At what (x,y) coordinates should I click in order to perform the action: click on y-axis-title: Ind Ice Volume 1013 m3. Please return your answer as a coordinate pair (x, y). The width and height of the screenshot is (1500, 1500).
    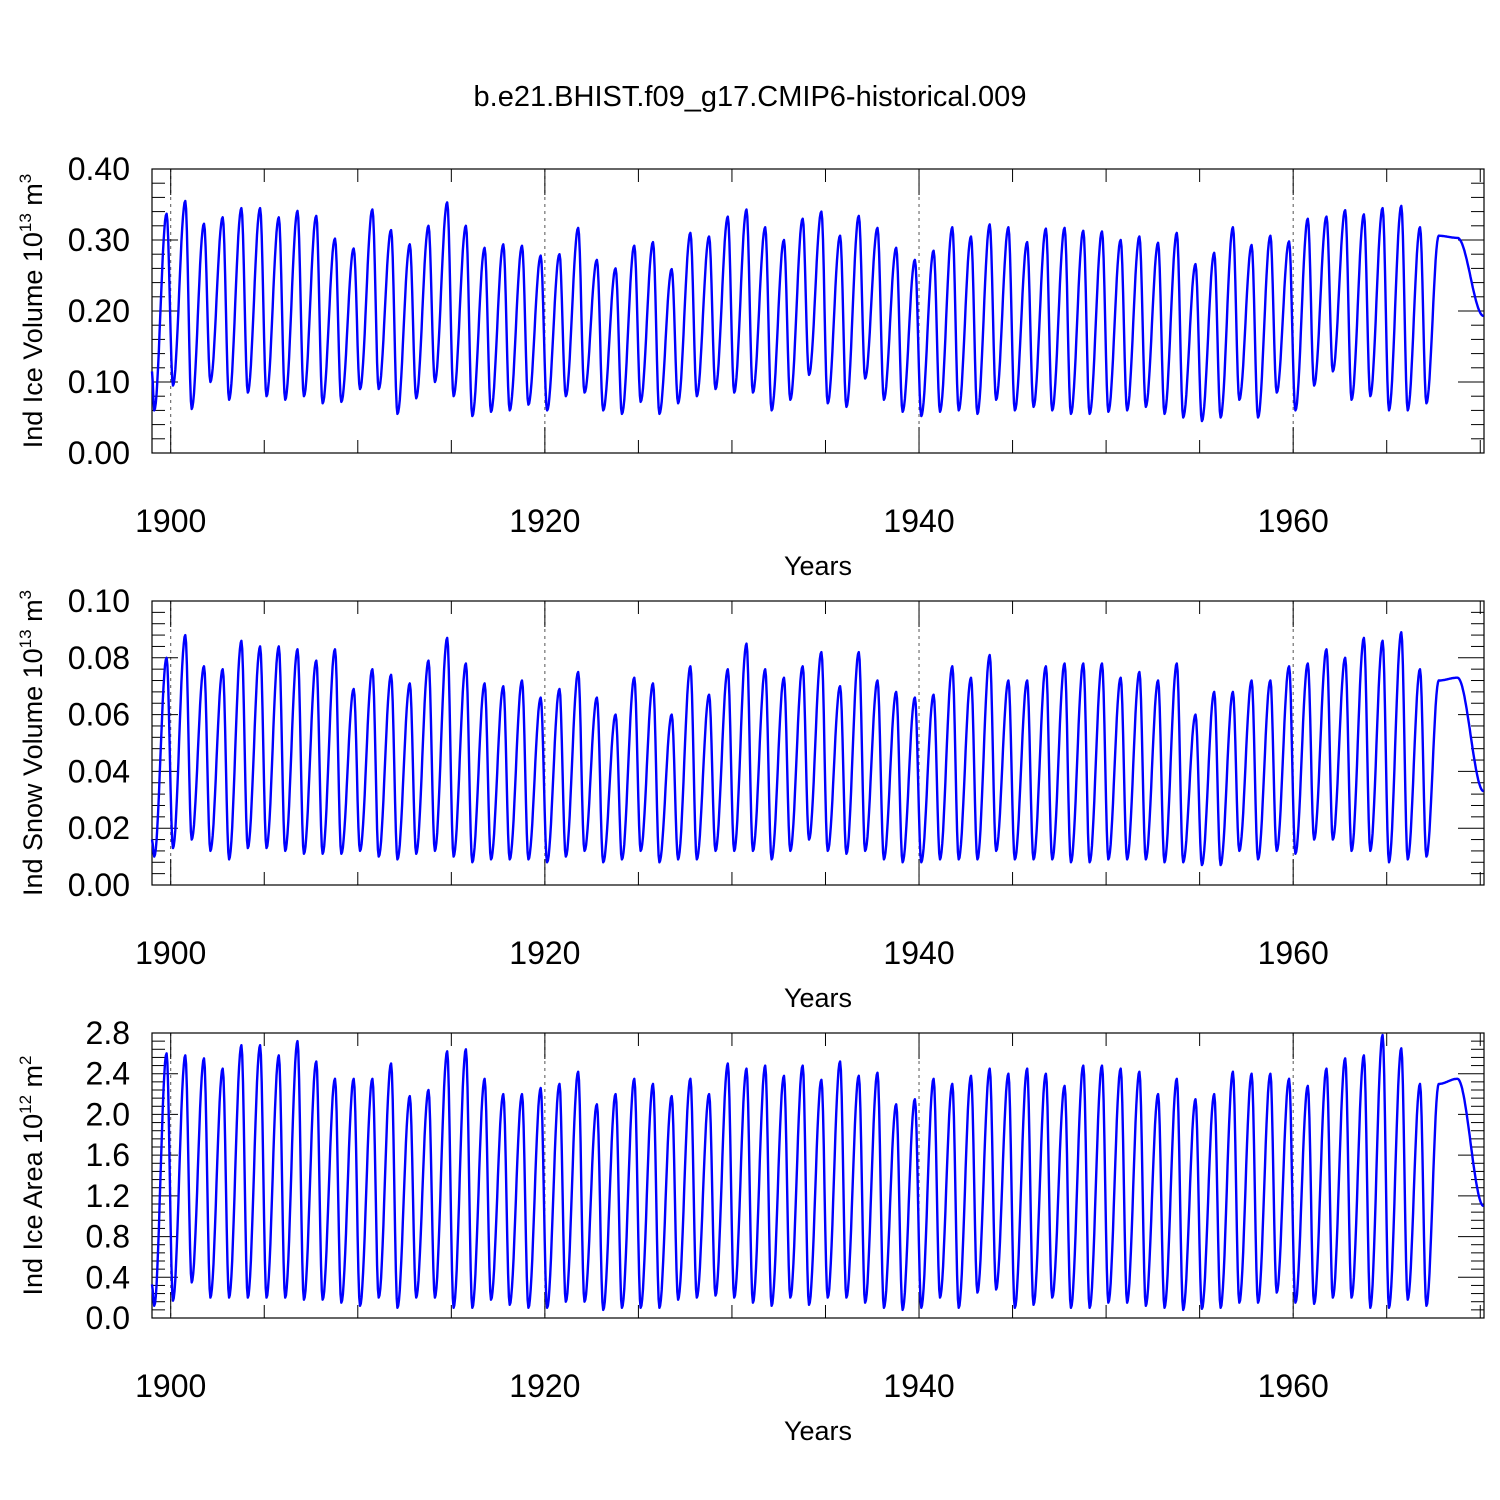
    Looking at the image, I should click on (32, 311).